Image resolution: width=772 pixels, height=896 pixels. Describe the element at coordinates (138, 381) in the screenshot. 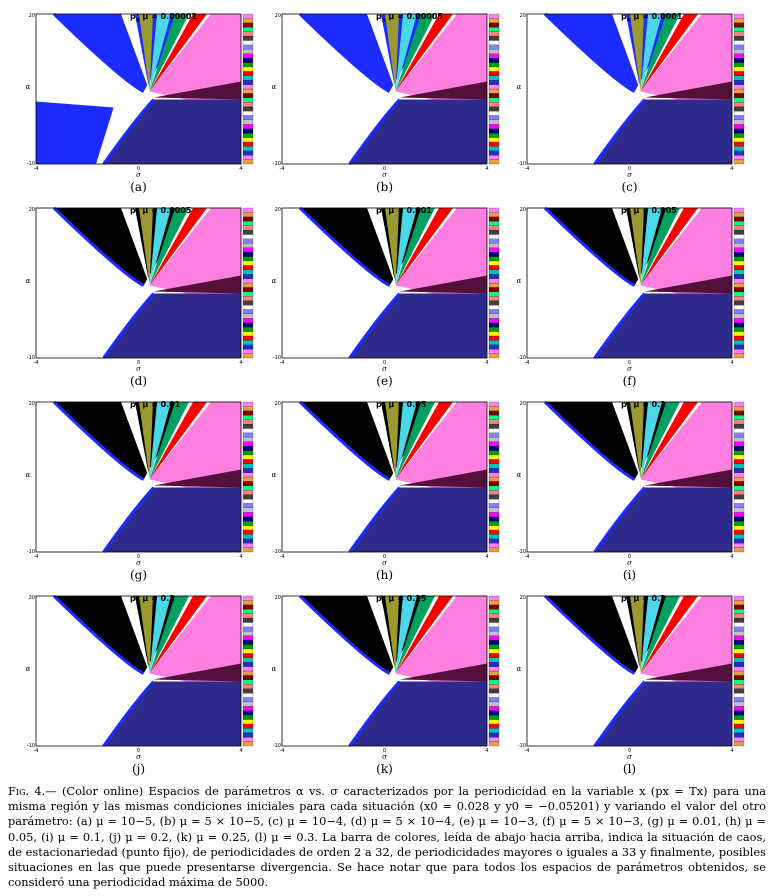

I see `panel-label: (d)` at that location.